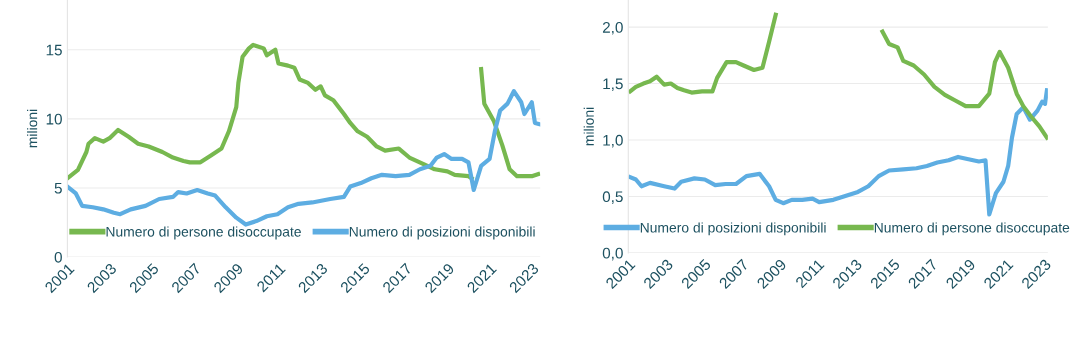 The image size is (1087, 345). Describe the element at coordinates (54, 119) in the screenshot. I see `y-tick-label: 10` at that location.